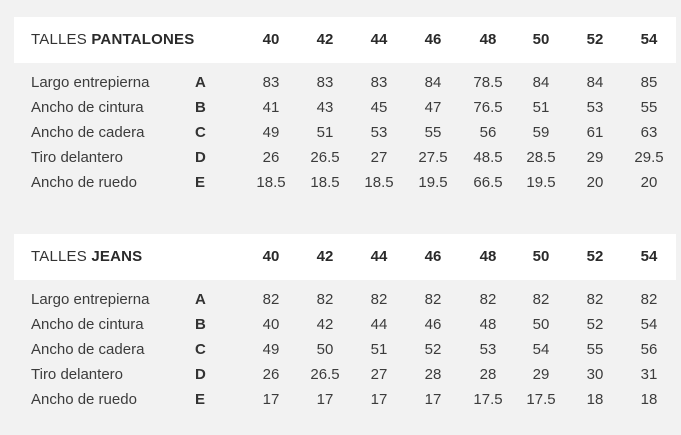 The image size is (681, 435). I want to click on table-cell: 44, so click(379, 324).